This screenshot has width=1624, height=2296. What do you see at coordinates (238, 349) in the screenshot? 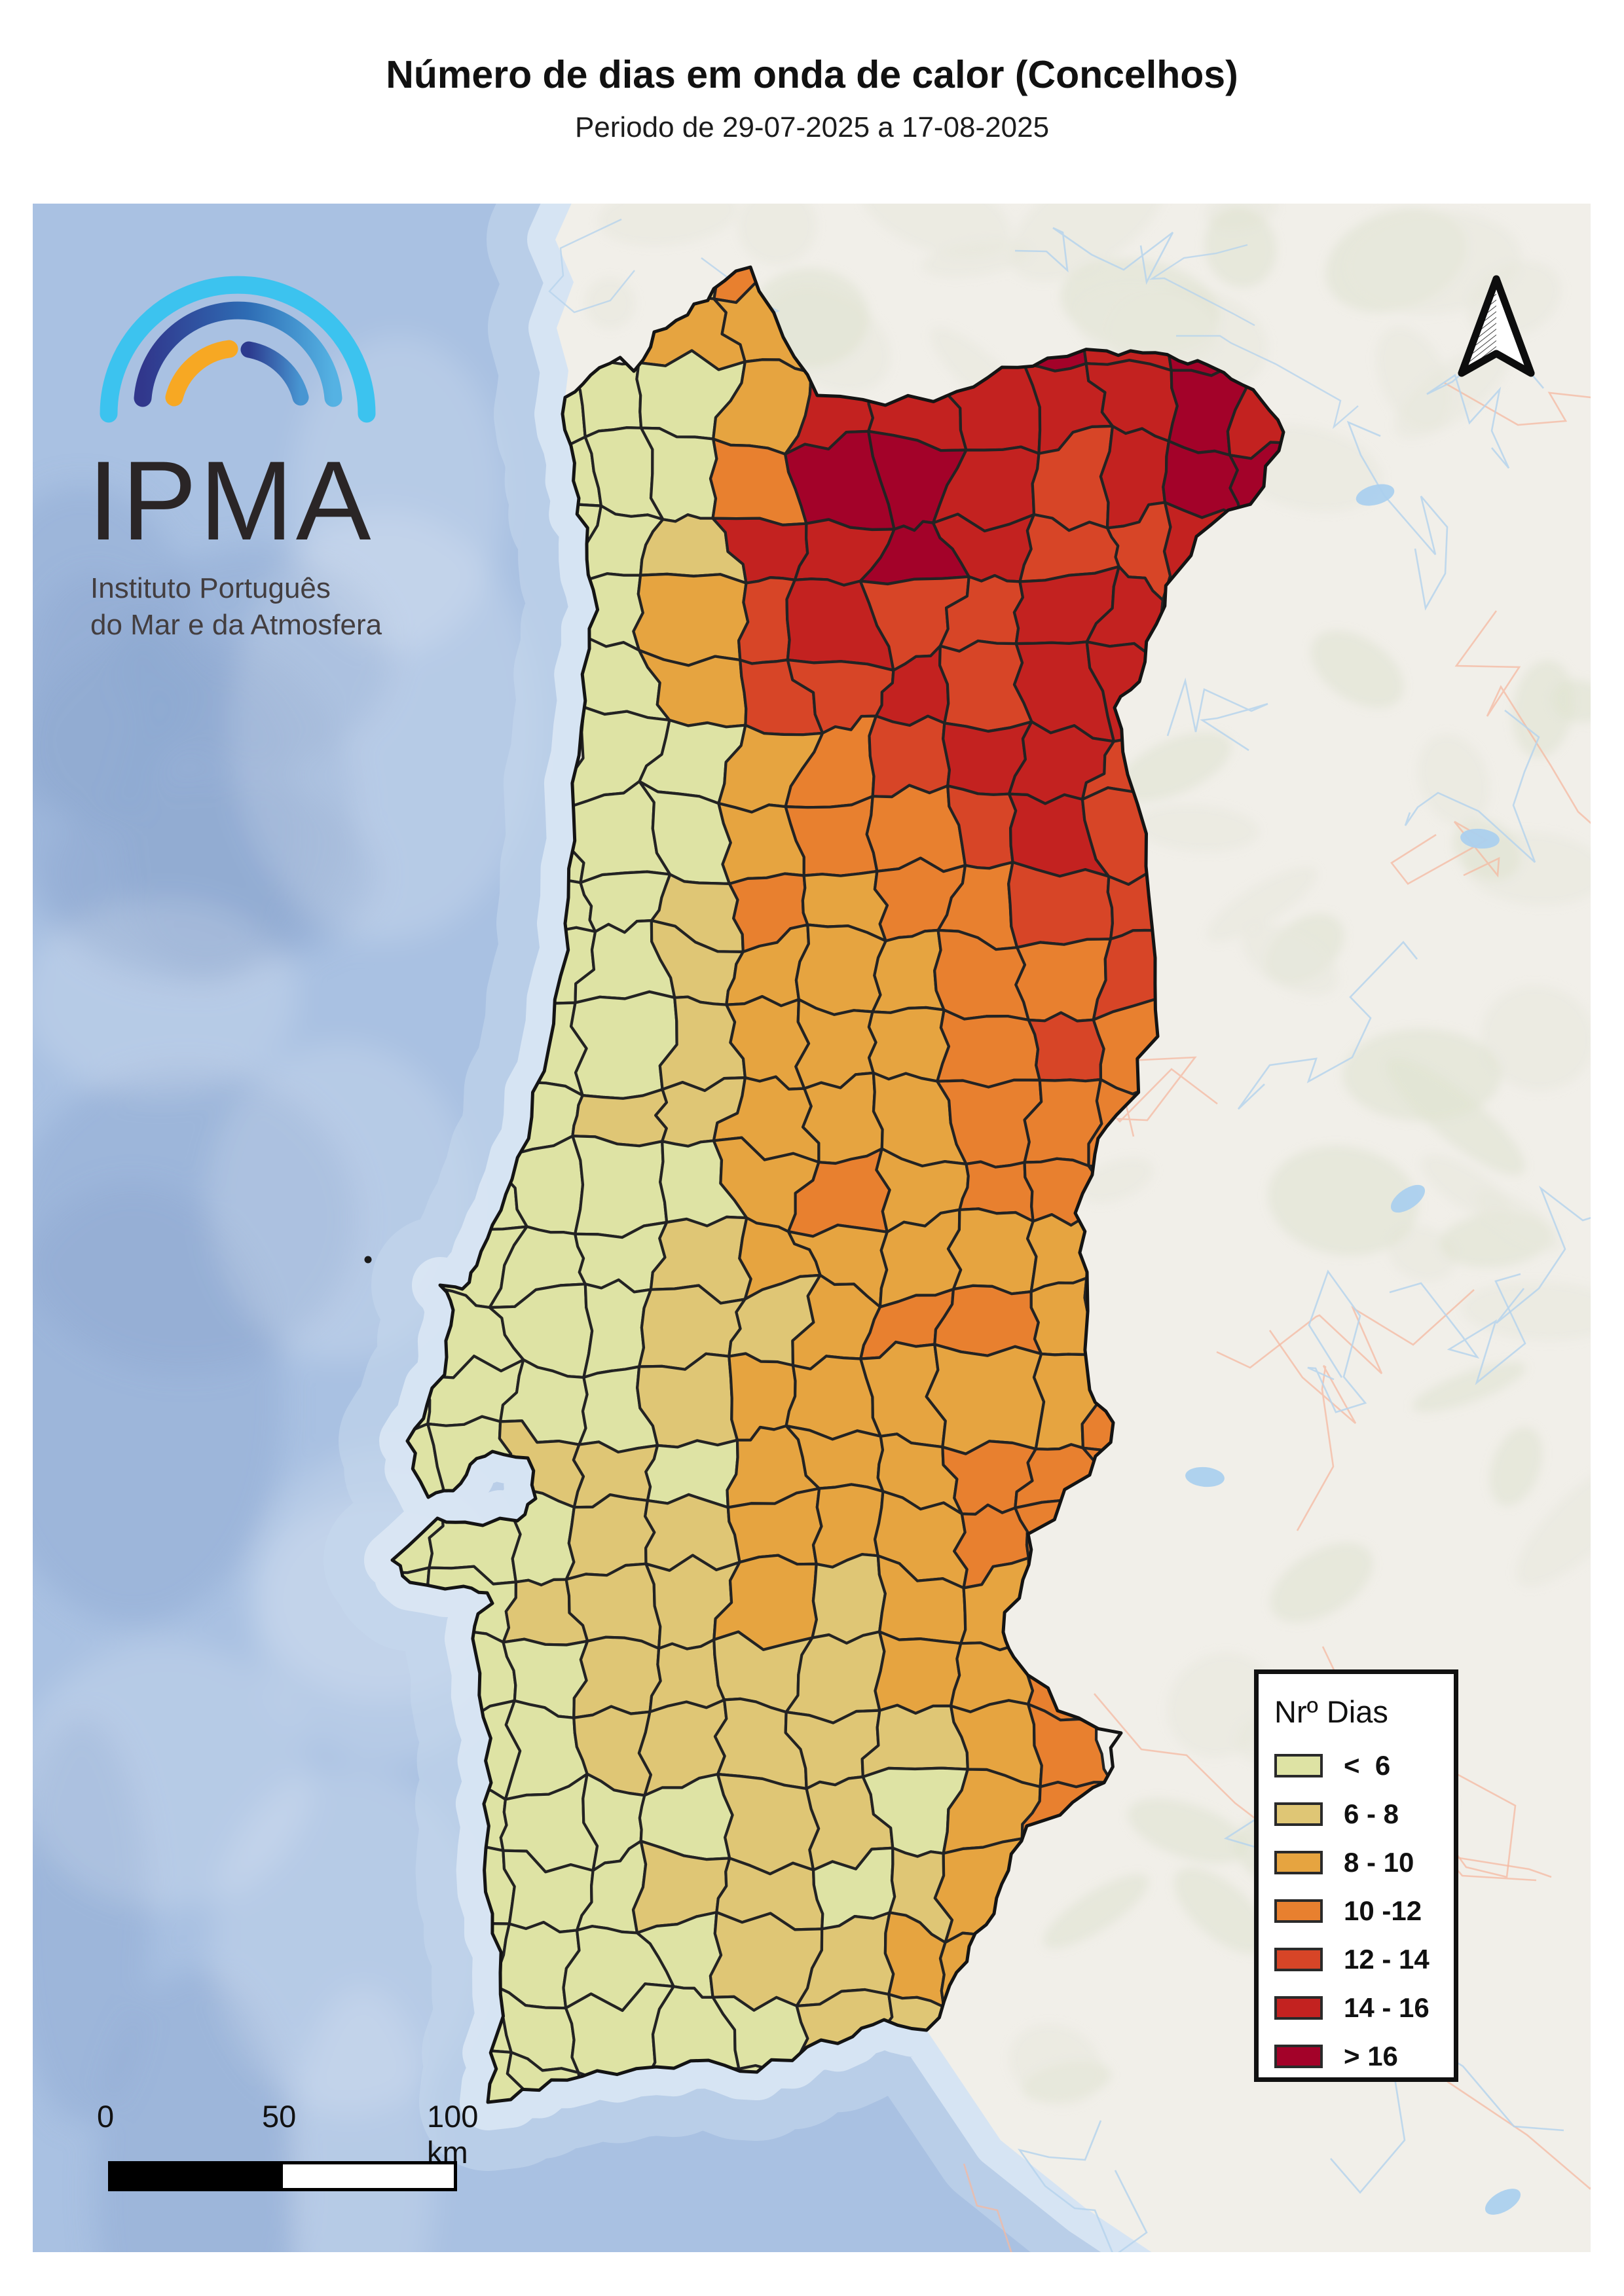
I see `ipma-logo-arcs-icon` at bounding box center [238, 349].